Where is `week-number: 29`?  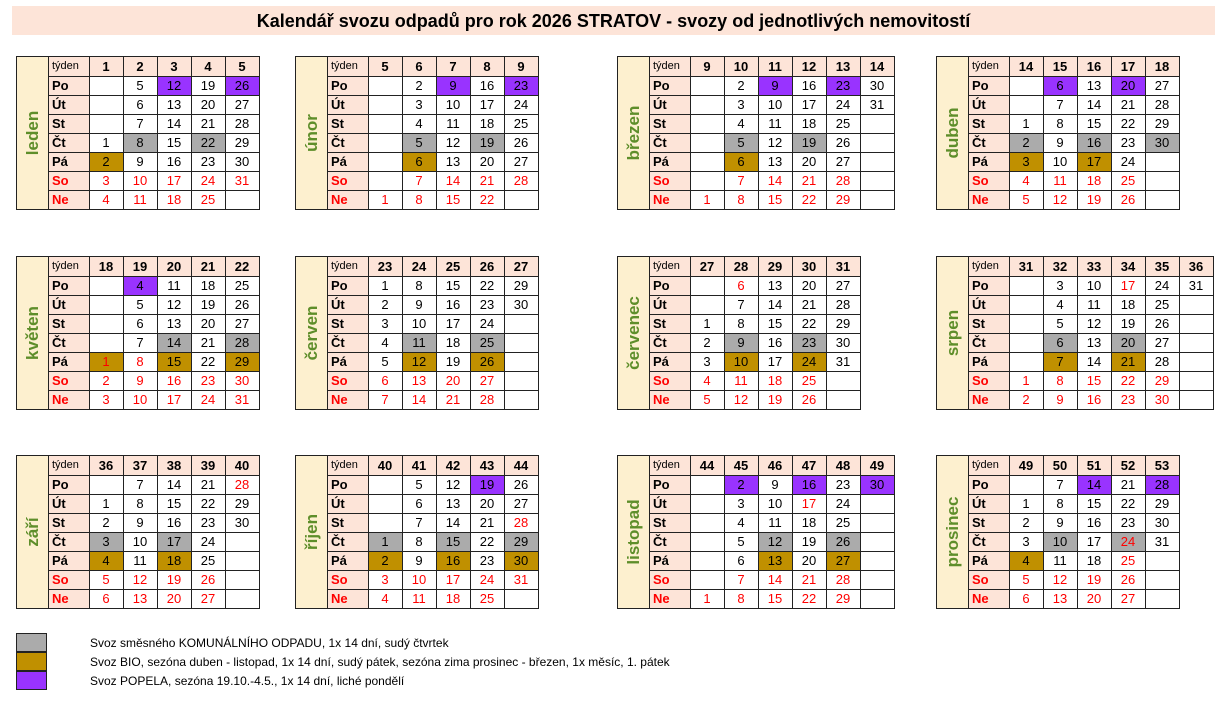 week-number: 29 is located at coordinates (775, 267).